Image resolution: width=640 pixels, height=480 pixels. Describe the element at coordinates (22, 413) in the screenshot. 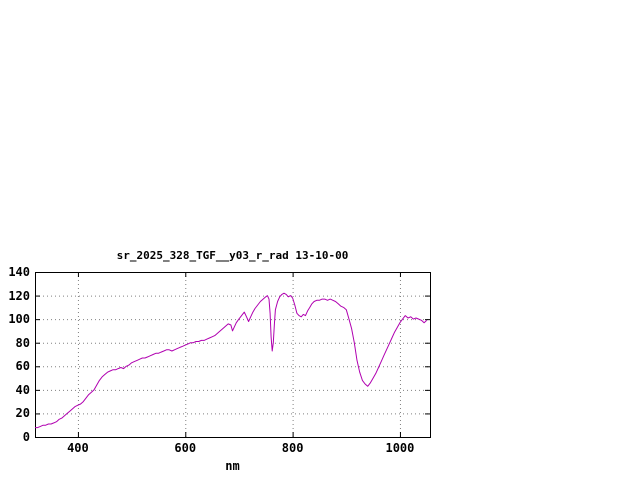

I see `y-tick-label: 20` at that location.